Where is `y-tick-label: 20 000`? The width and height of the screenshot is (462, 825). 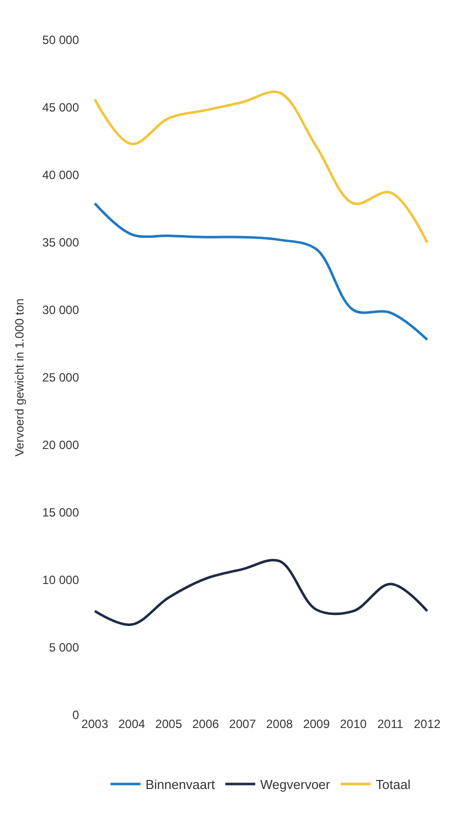
y-tick-label: 20 000 is located at coordinates (61, 445).